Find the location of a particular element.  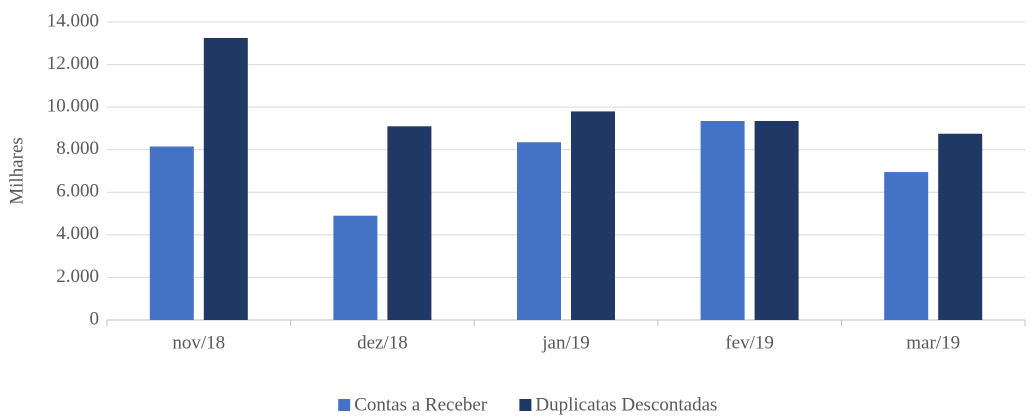

x-tick-label: fev/19 is located at coordinates (749, 342).